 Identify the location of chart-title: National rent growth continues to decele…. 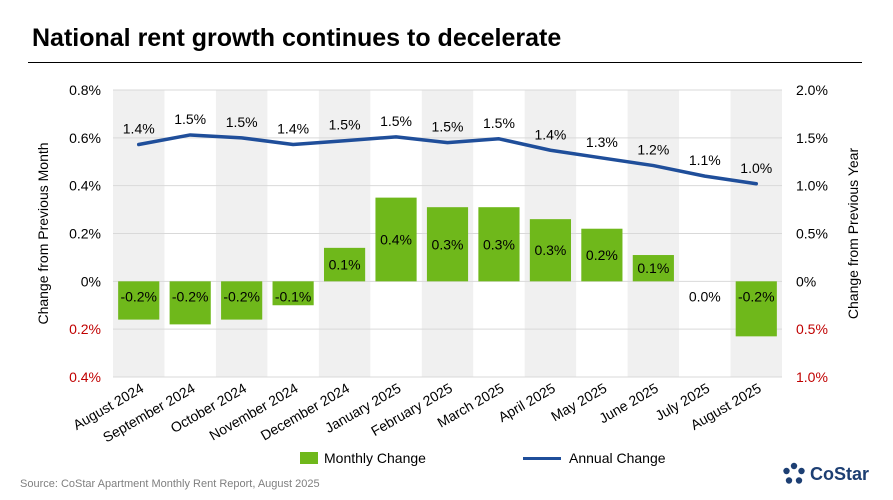
(297, 38).